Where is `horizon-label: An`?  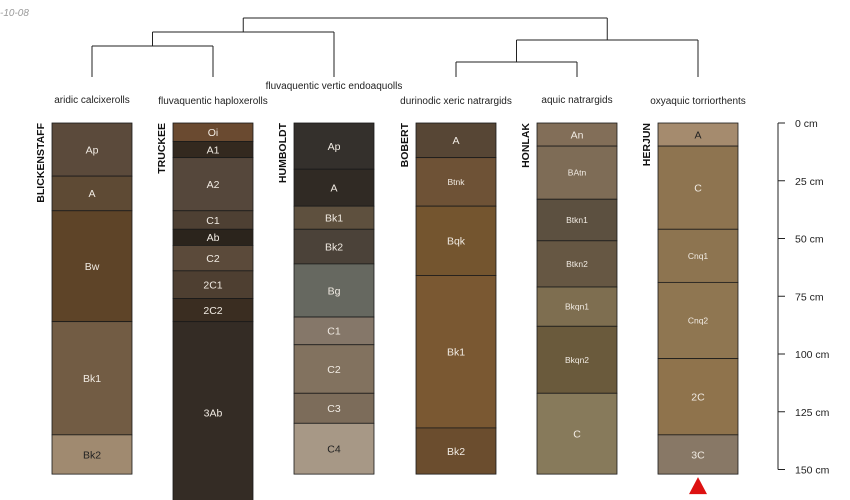 horizon-label: An is located at coordinates (577, 135).